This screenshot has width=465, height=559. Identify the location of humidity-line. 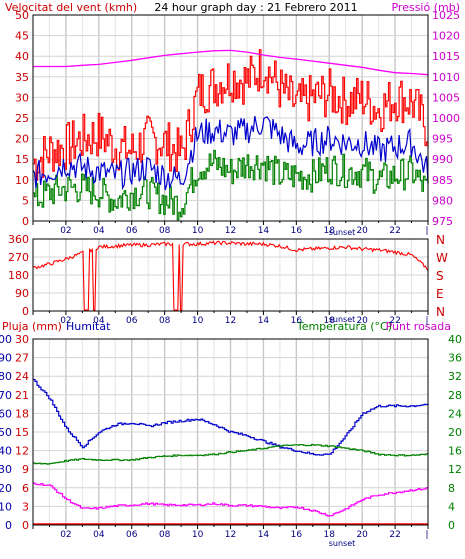
(231, 417).